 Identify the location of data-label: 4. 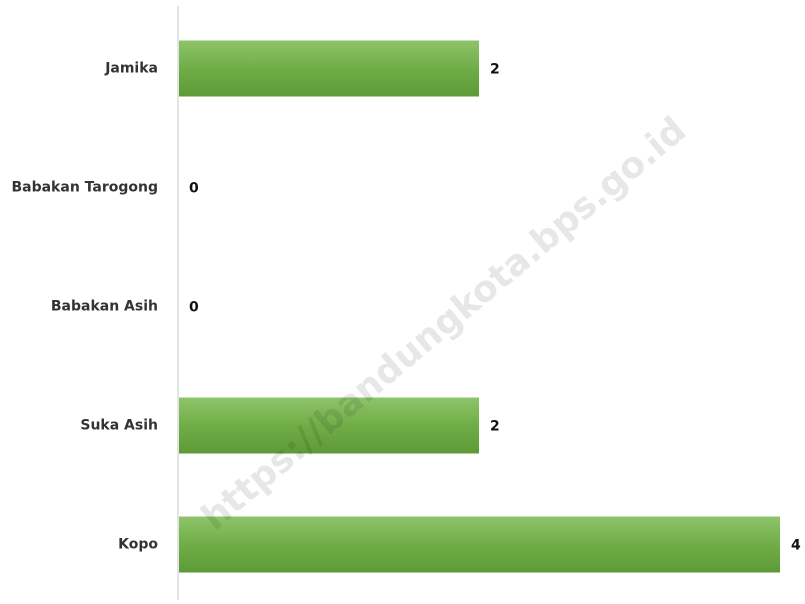
(796, 546).